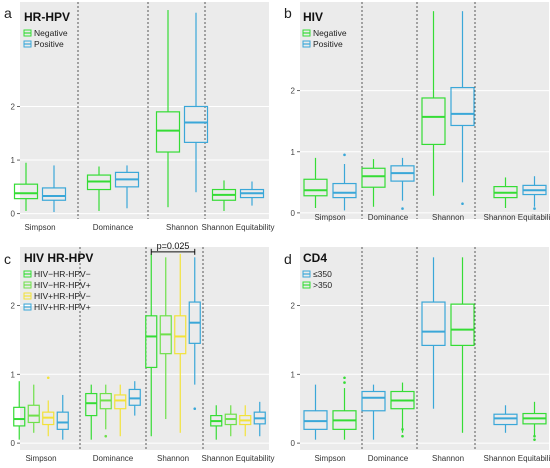 This screenshot has height=468, width=550. What do you see at coordinates (313, 17) in the screenshot?
I see `panel-title: HIV` at bounding box center [313, 17].